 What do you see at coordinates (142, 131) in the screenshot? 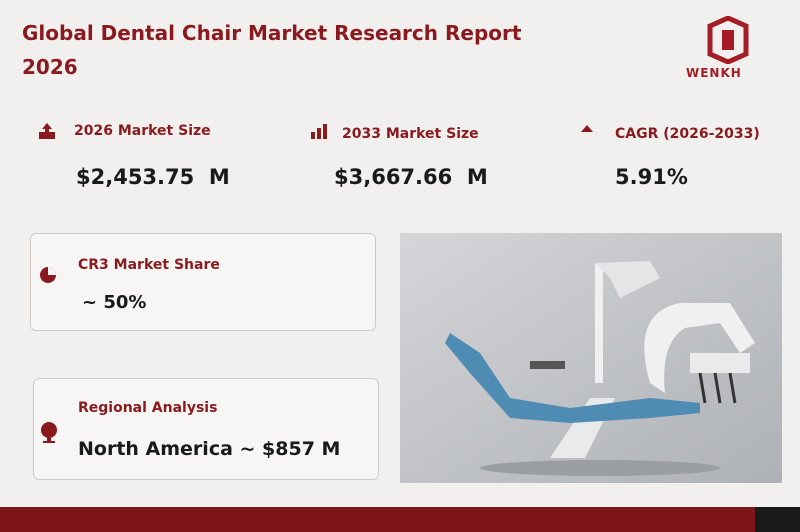
I see `stat-label: 2026 Market Size` at bounding box center [142, 131].